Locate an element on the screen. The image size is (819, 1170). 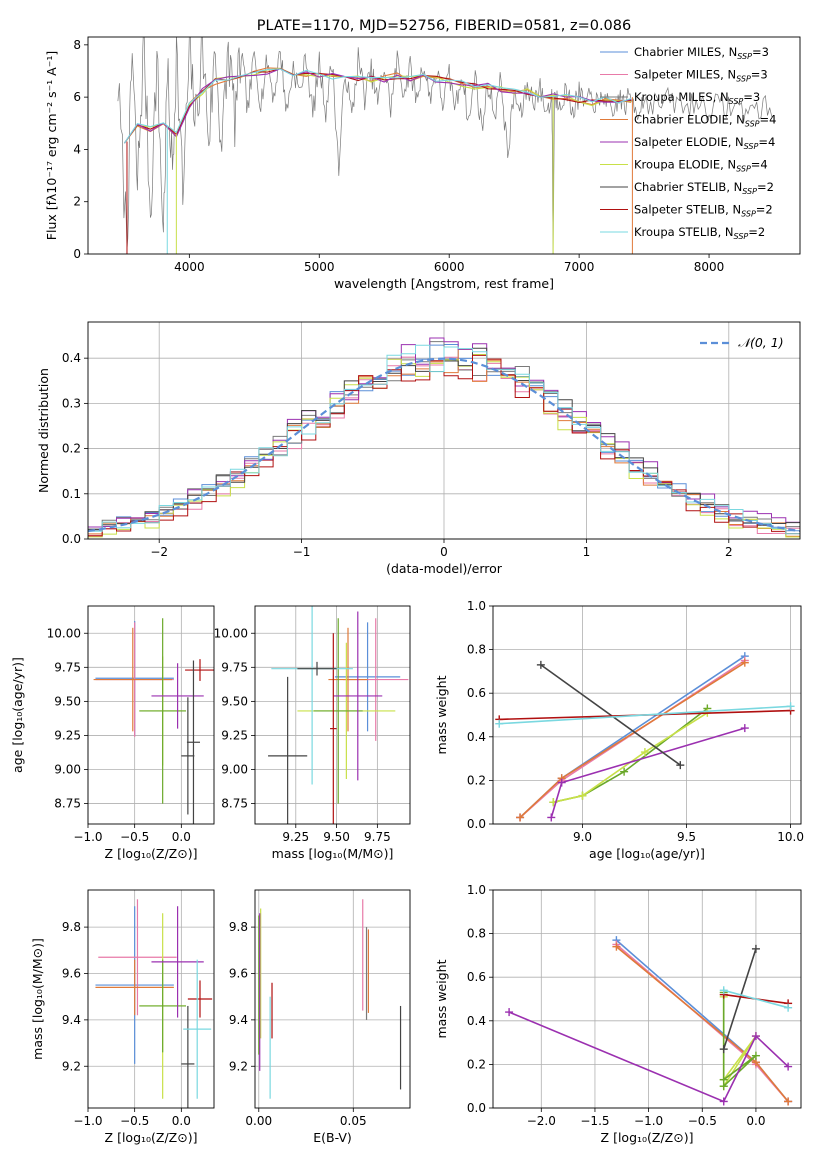
y-tick-label: 8.75 is located at coordinates (67, 804).